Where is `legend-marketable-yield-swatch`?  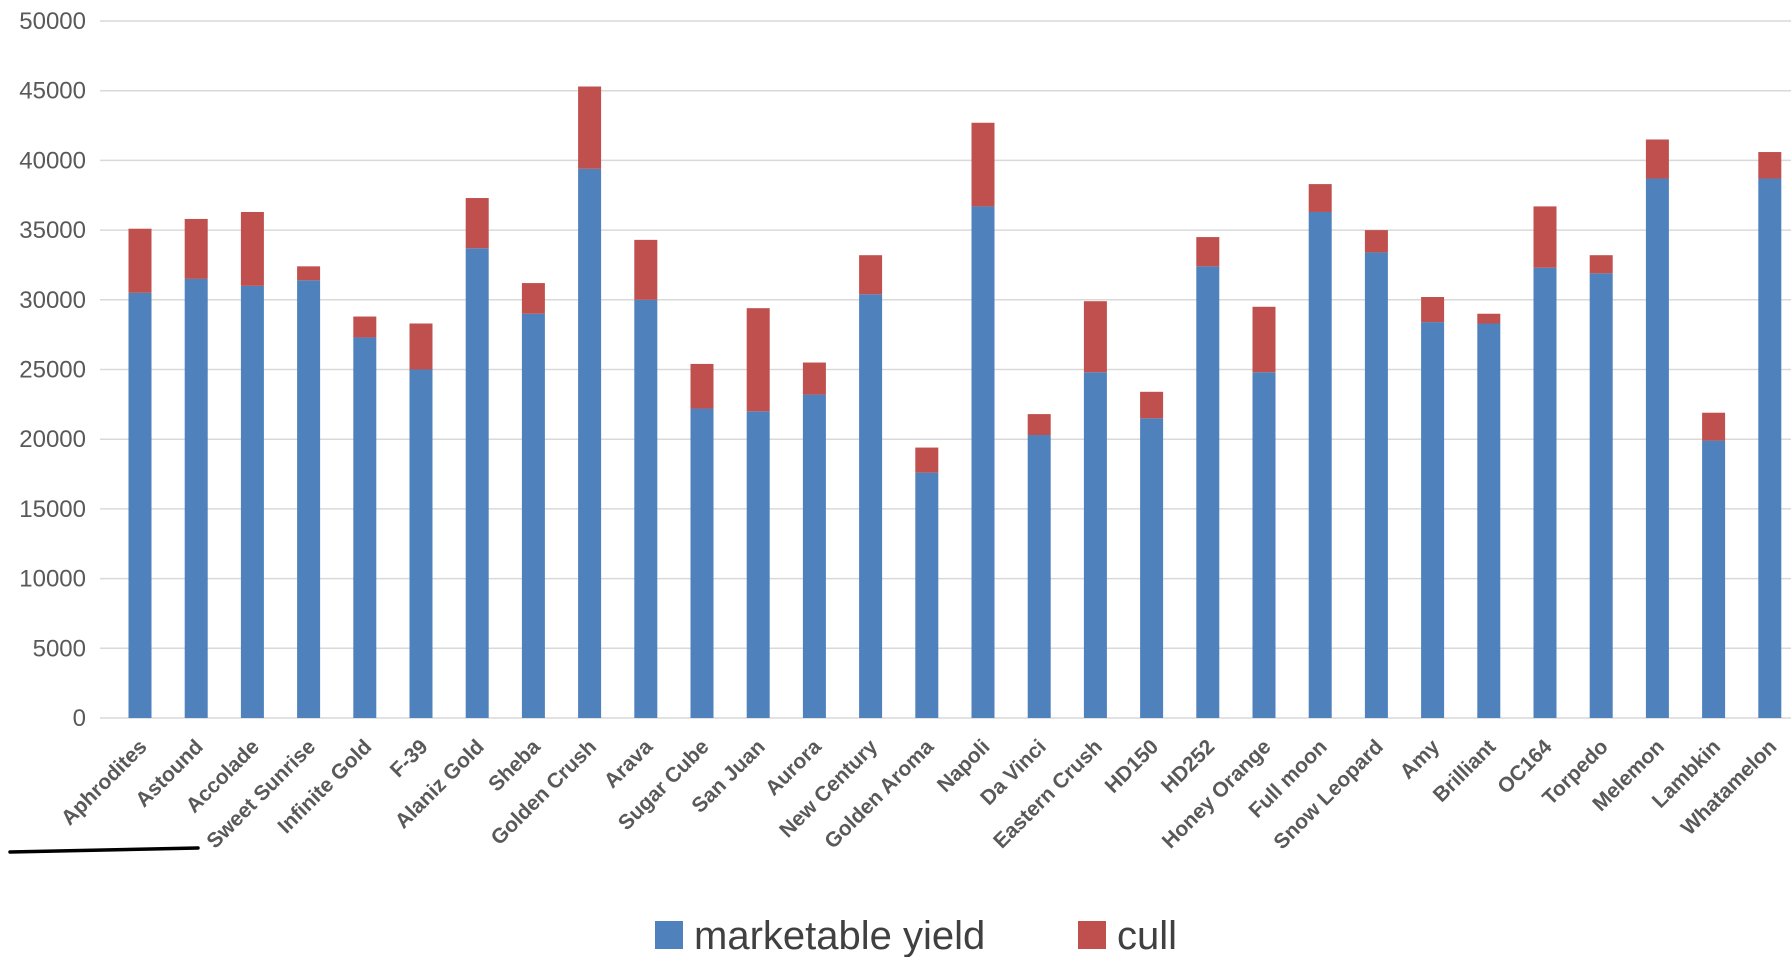 legend-marketable-yield-swatch is located at coordinates (669, 935).